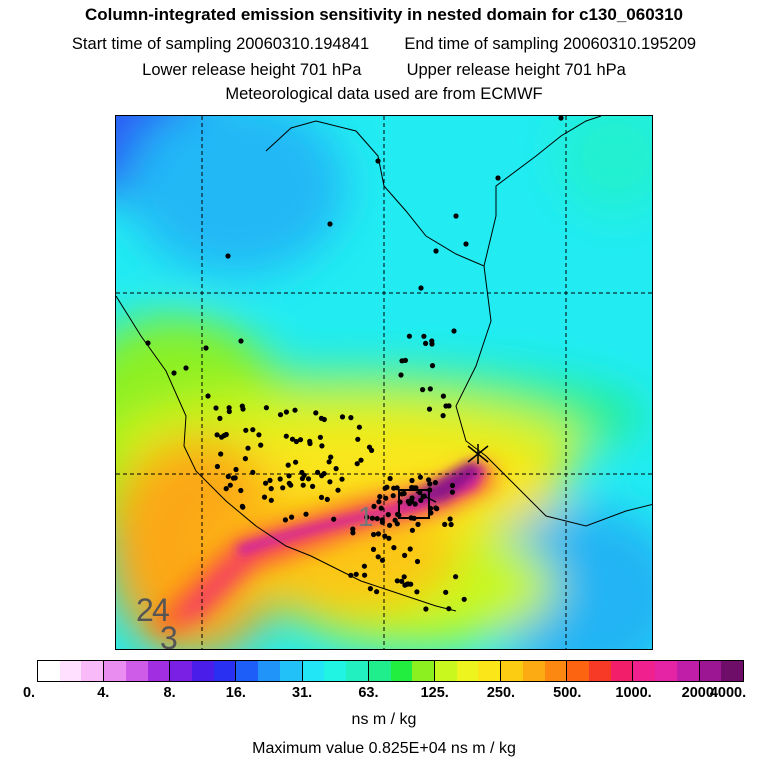 This screenshot has height=768, width=768. Describe the element at coordinates (330, 70) in the screenshot. I see `lower-height-value: 701 hPa` at that location.